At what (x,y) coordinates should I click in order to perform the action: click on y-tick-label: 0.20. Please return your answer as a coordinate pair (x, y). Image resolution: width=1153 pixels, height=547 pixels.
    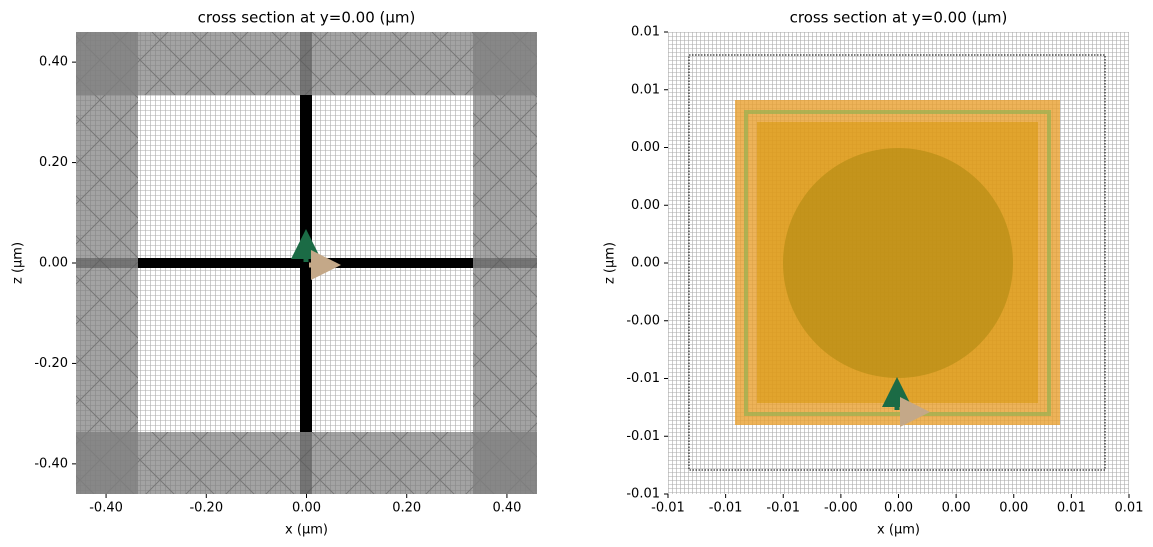
    Looking at the image, I should click on (53, 162).